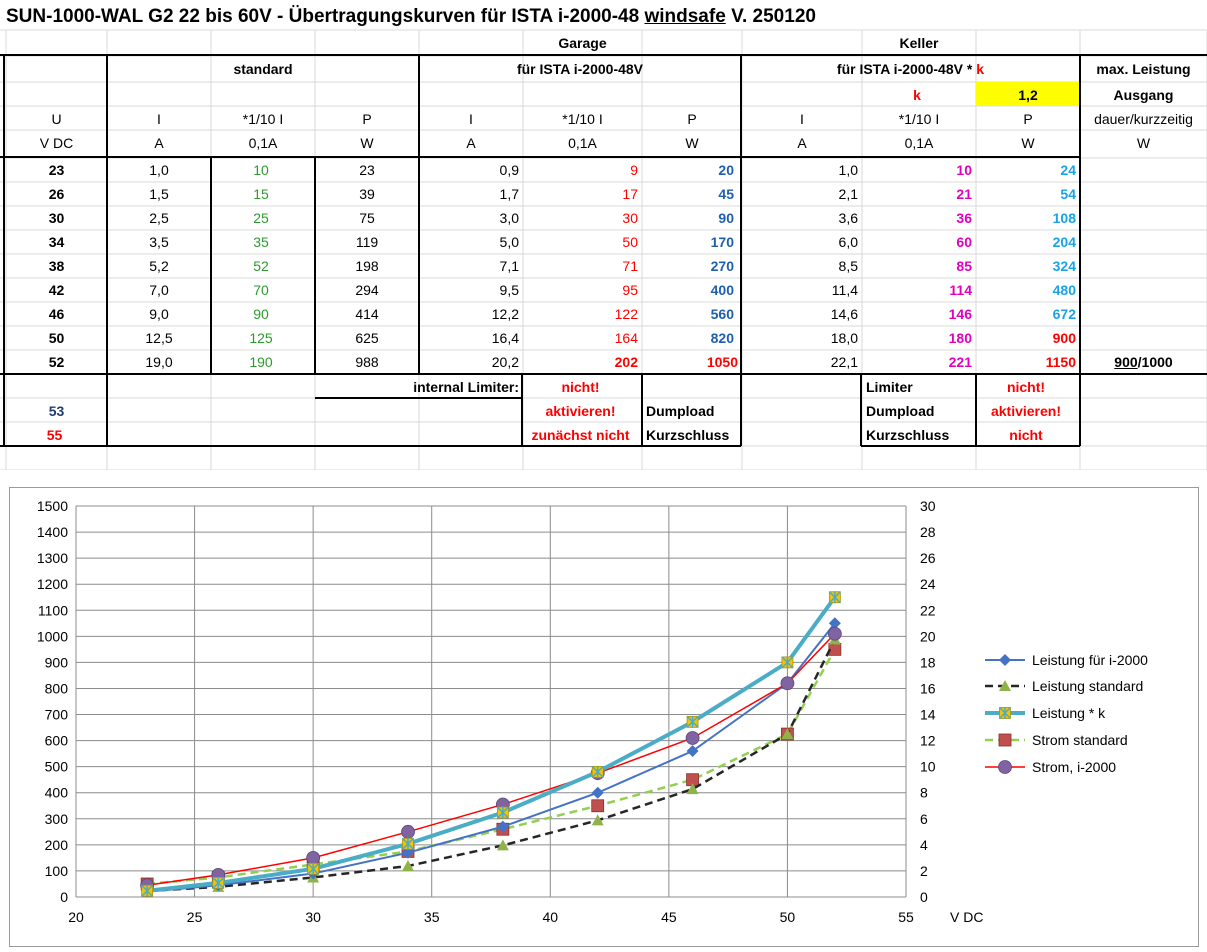 The width and height of the screenshot is (1207, 952). Describe the element at coordinates (1026, 387) in the screenshot. I see `keller-limiter-nicht: nicht!` at that location.